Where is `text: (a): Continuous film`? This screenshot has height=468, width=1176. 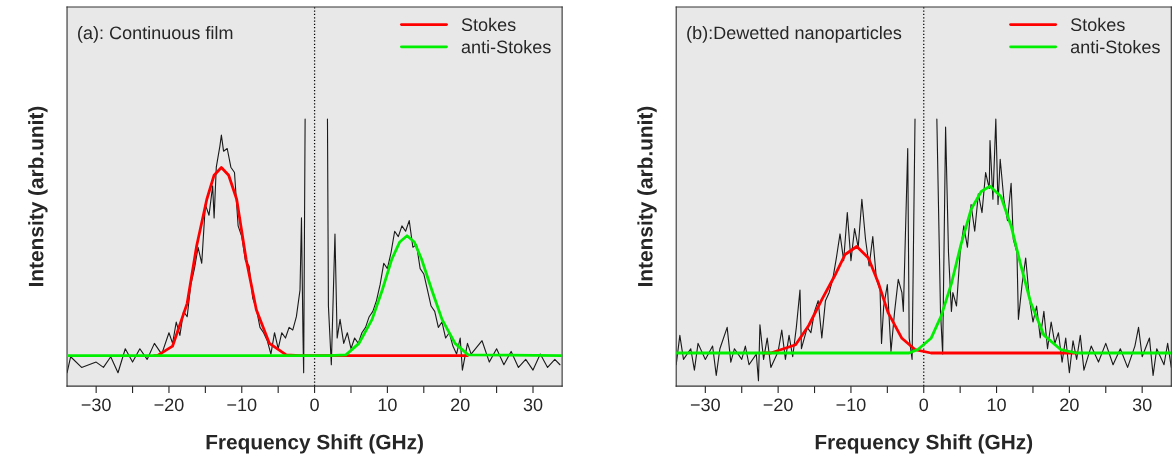 text: (a): Continuous film is located at coordinates (155, 34).